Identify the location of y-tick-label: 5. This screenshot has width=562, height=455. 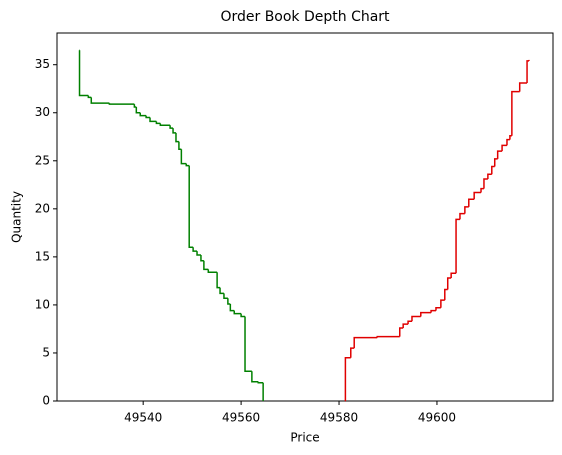
(46, 352).